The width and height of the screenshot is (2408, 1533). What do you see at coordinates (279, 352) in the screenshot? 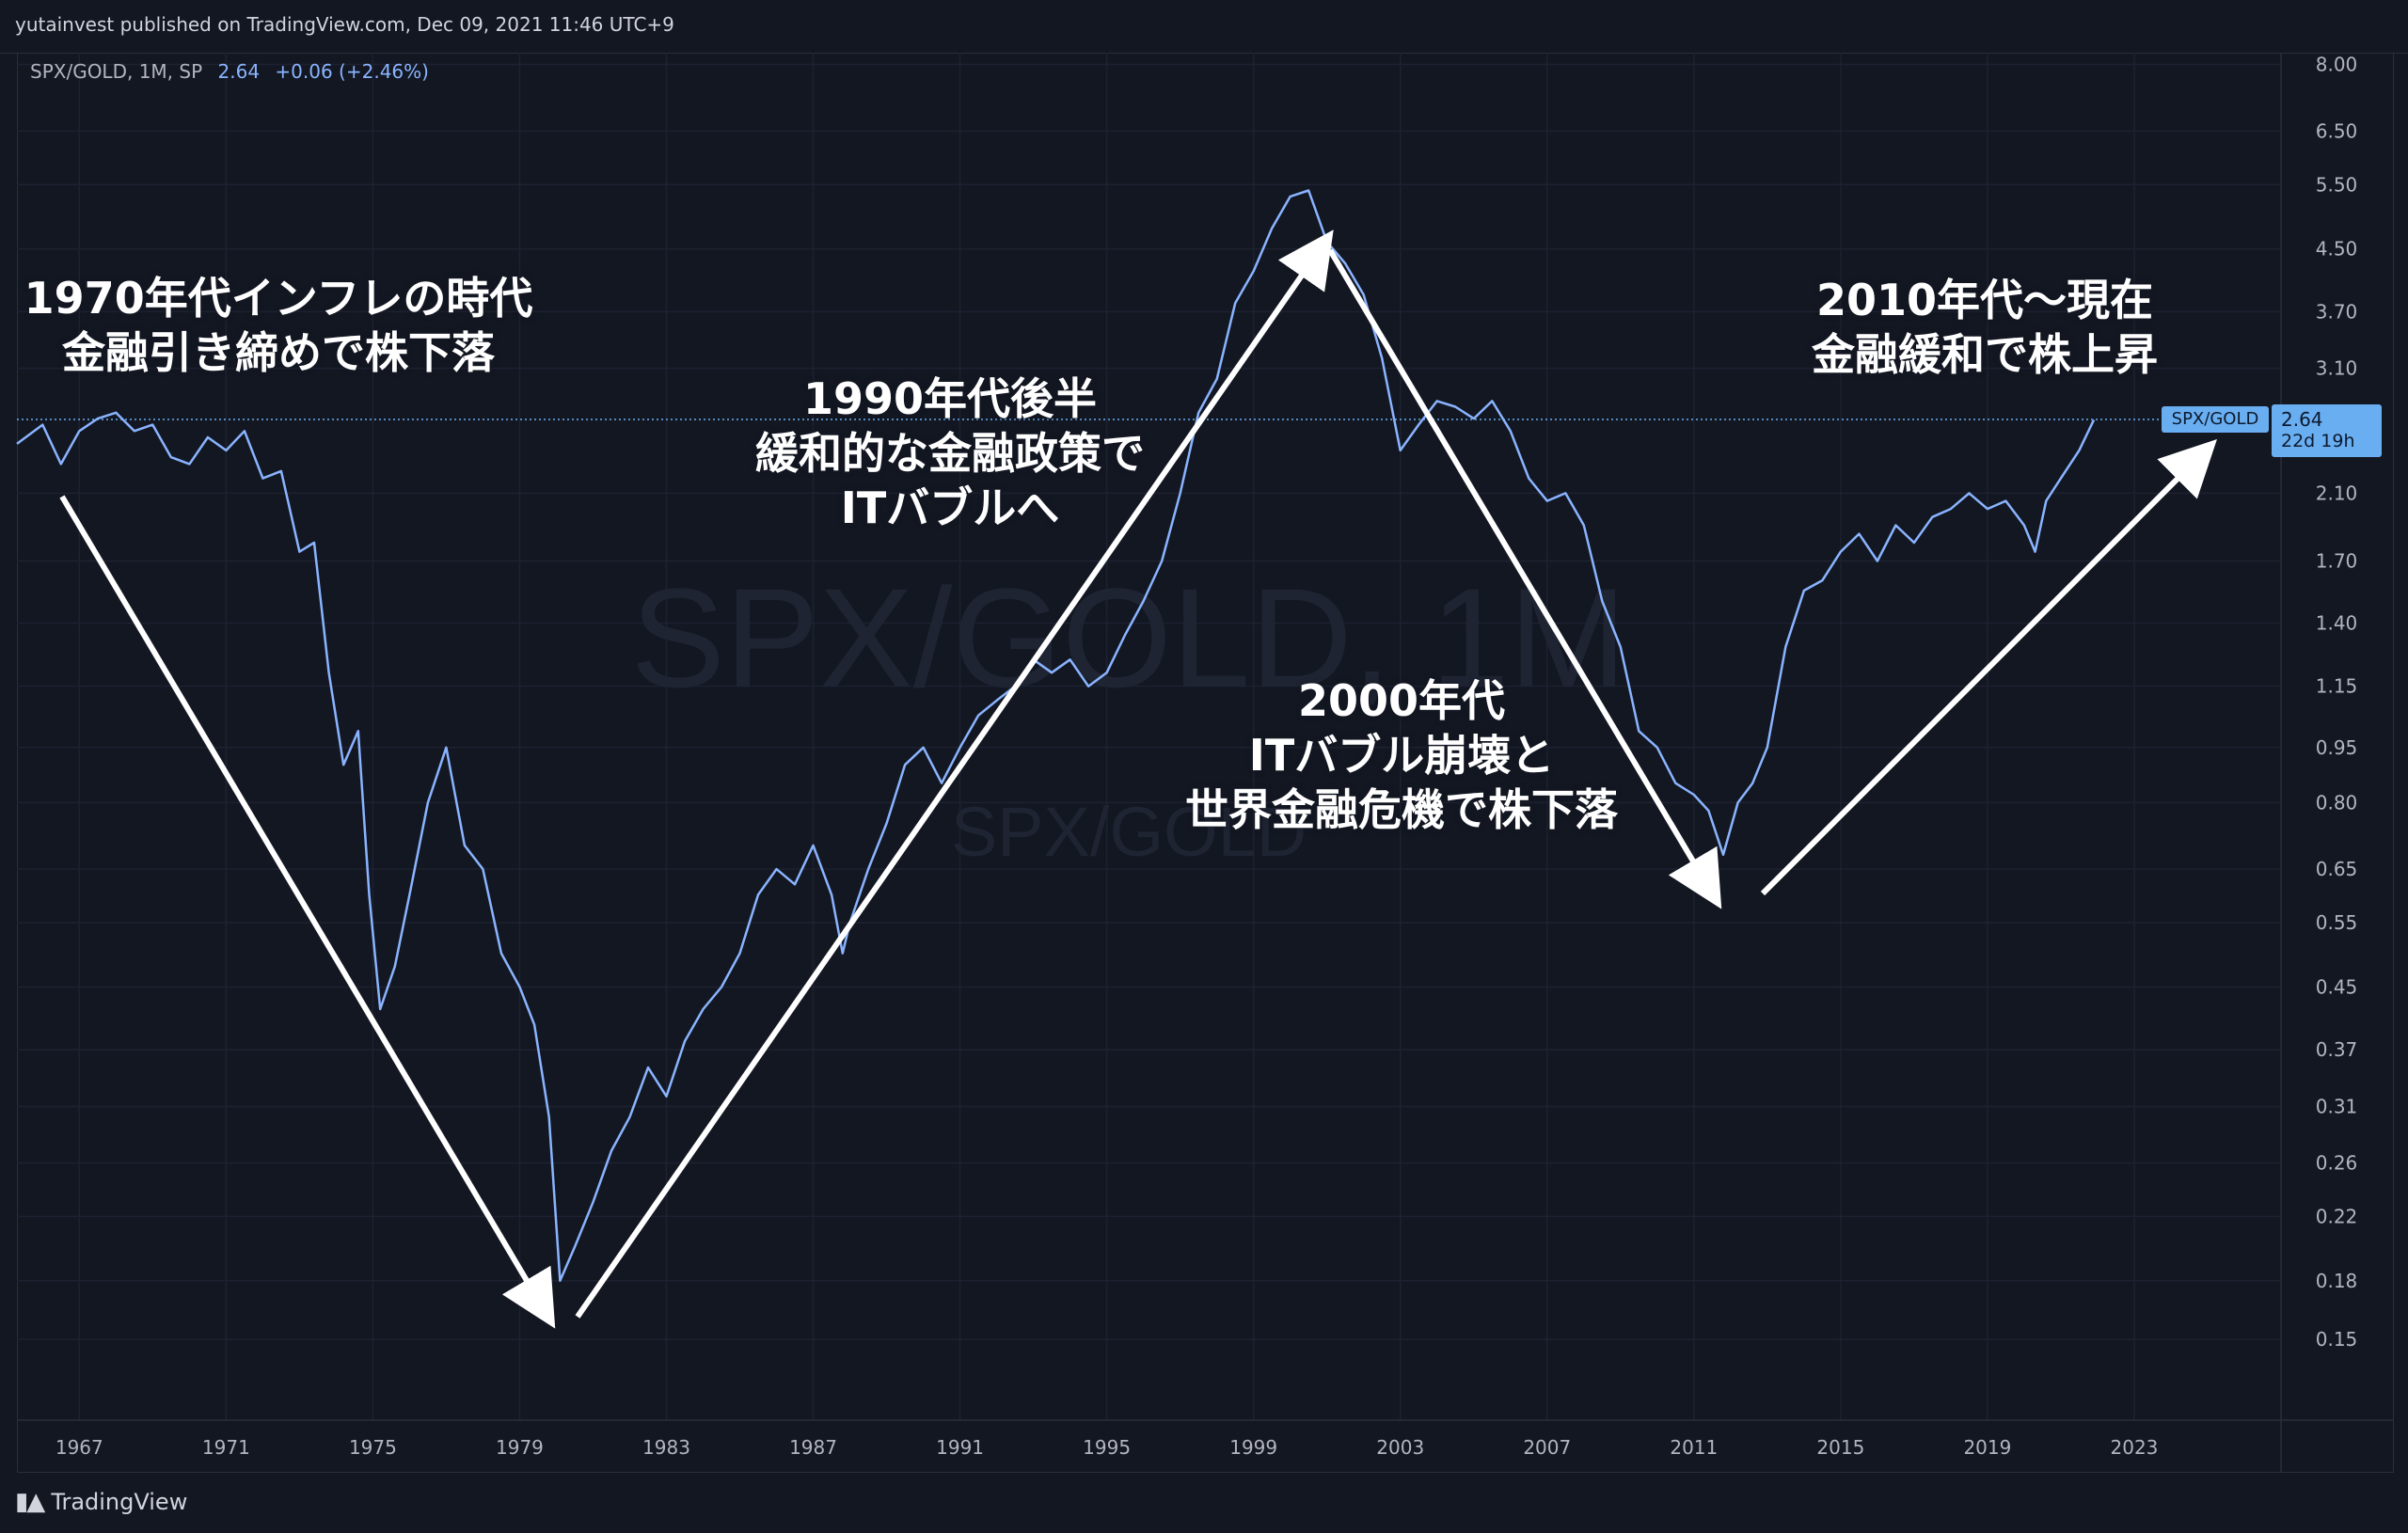
I see `annotation-line: 金融引き締めで株下落` at bounding box center [279, 352].